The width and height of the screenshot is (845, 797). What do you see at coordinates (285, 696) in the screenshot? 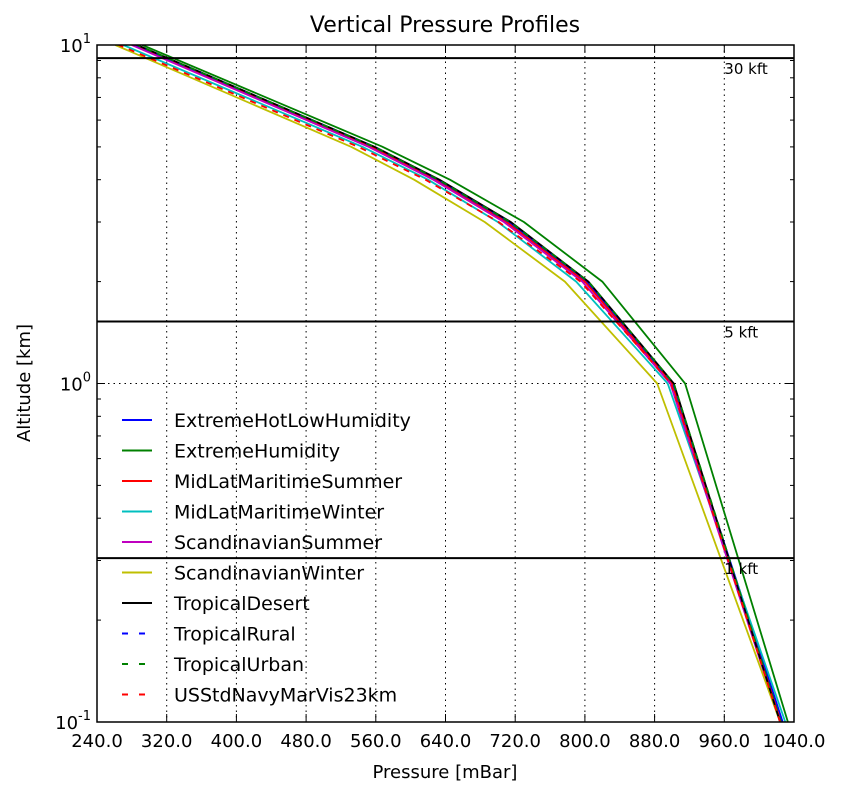
I see `legend-entry: USStdNavyMarVis23km` at bounding box center [285, 696].